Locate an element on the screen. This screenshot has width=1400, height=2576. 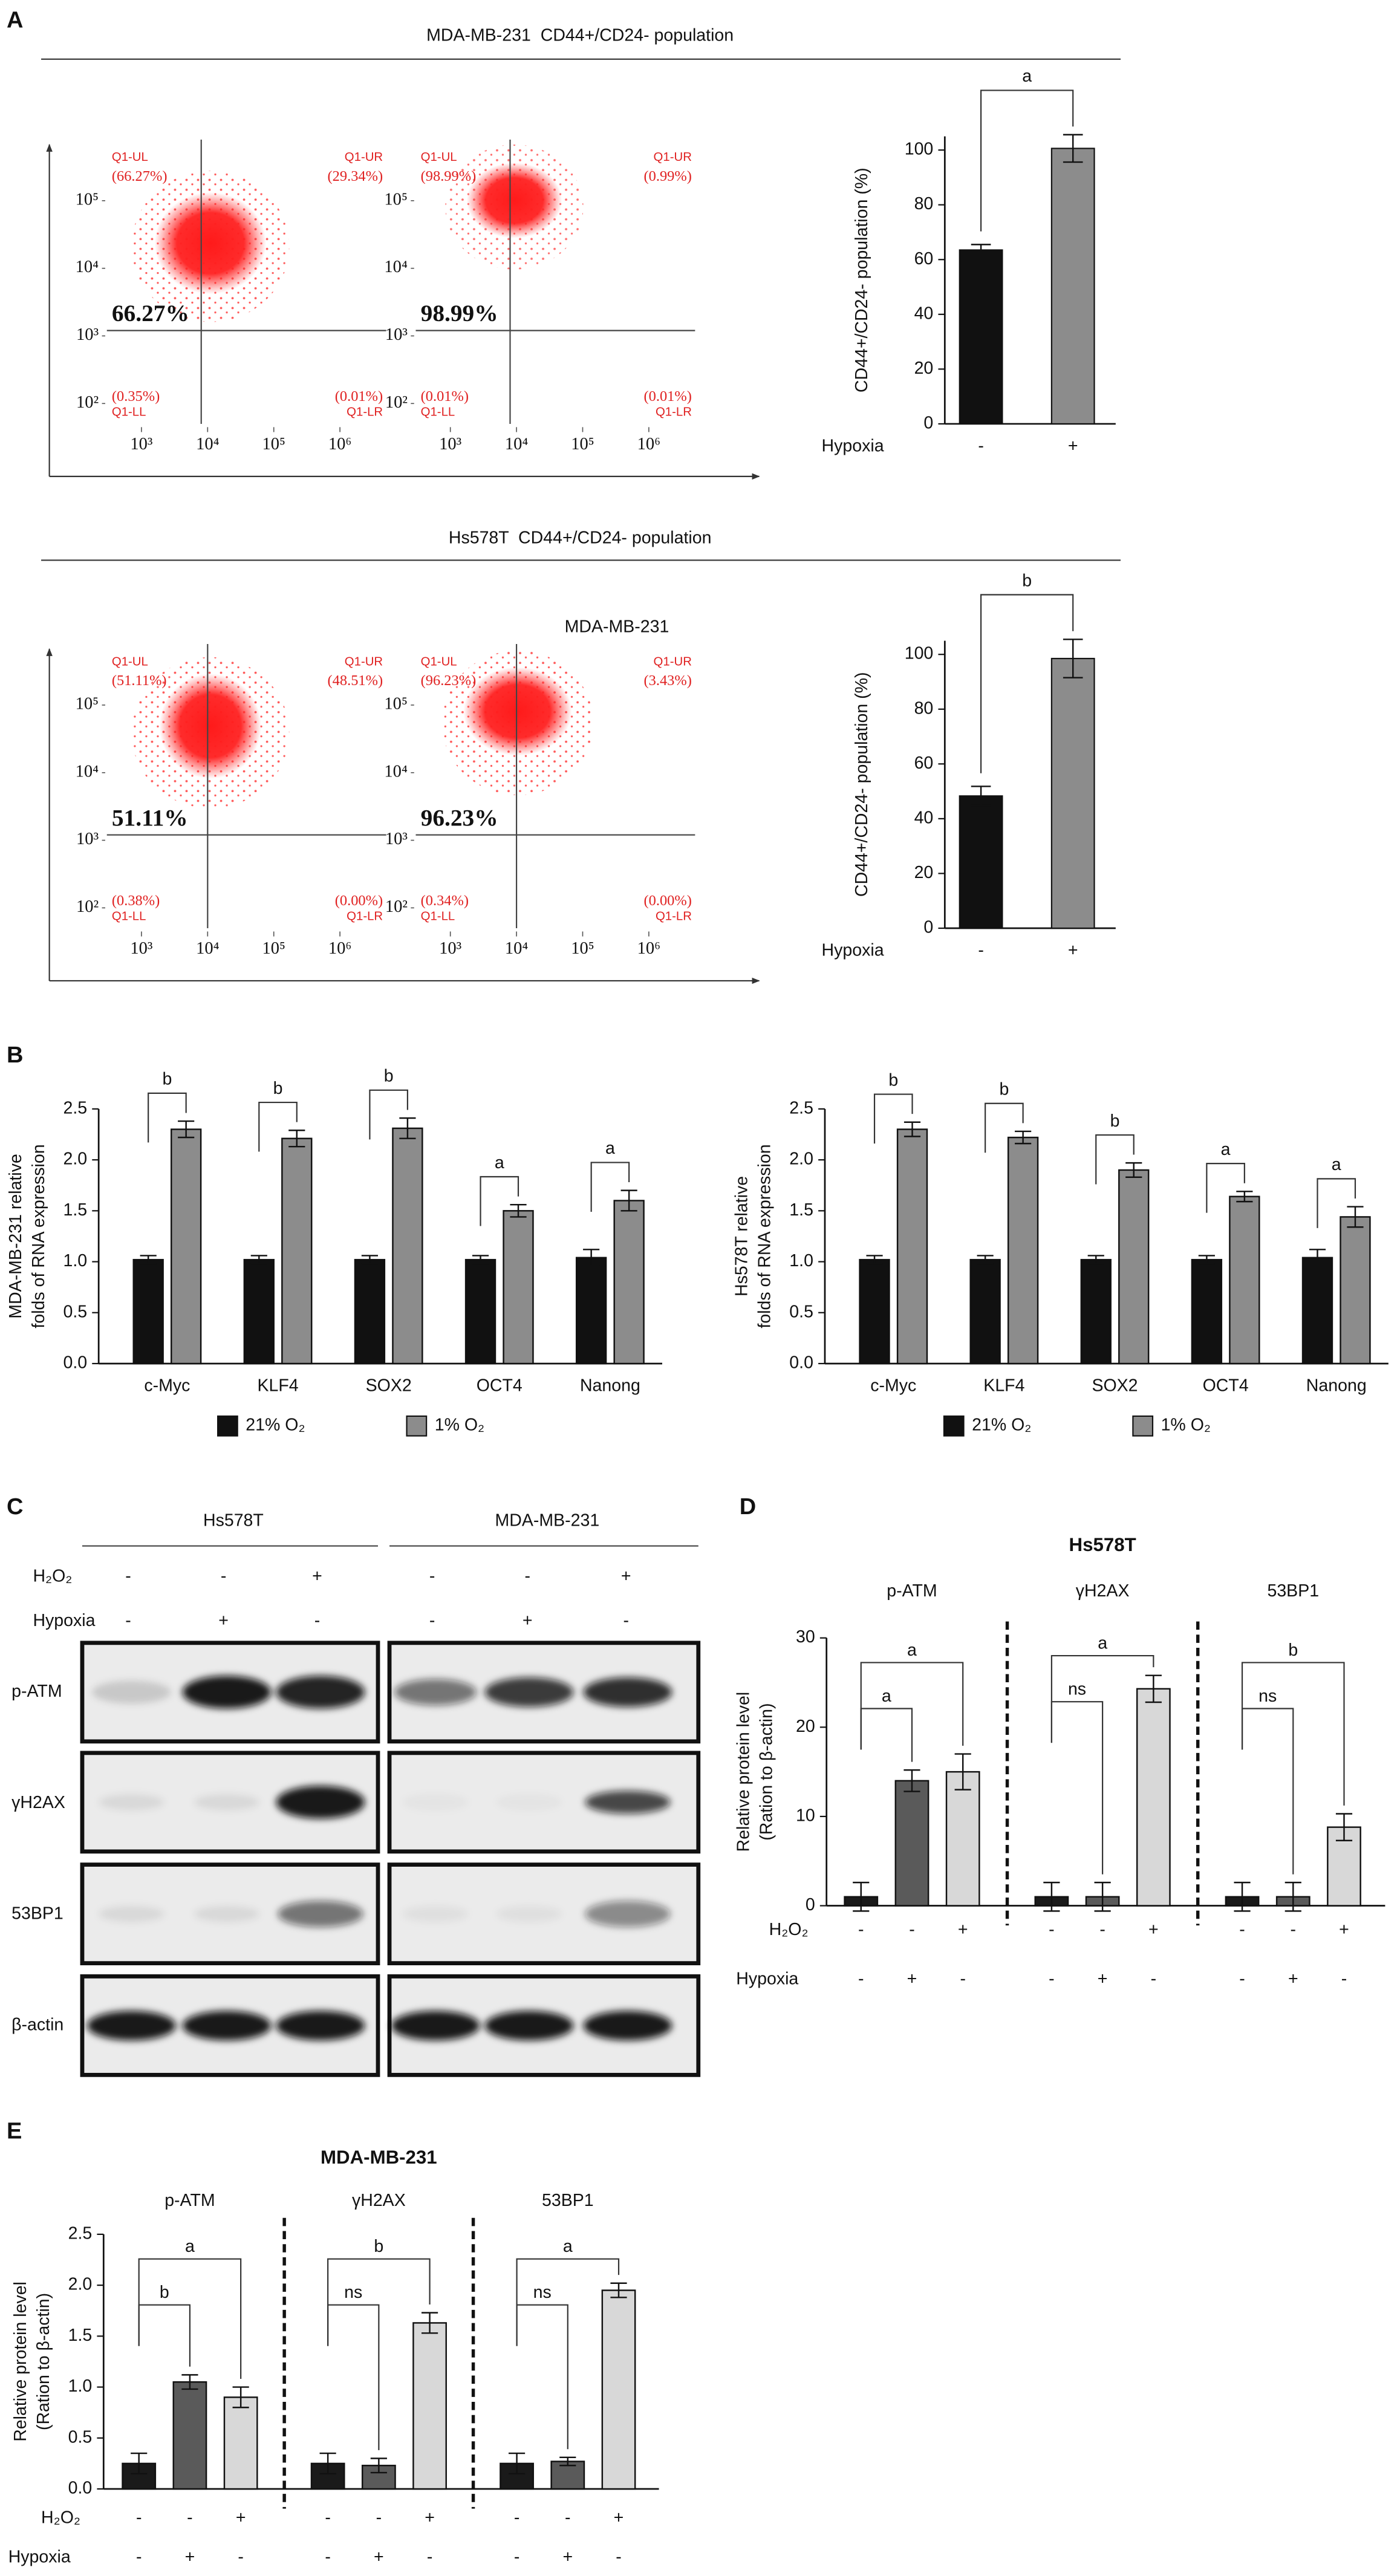
western-blot is located at coordinates (390, 1811).